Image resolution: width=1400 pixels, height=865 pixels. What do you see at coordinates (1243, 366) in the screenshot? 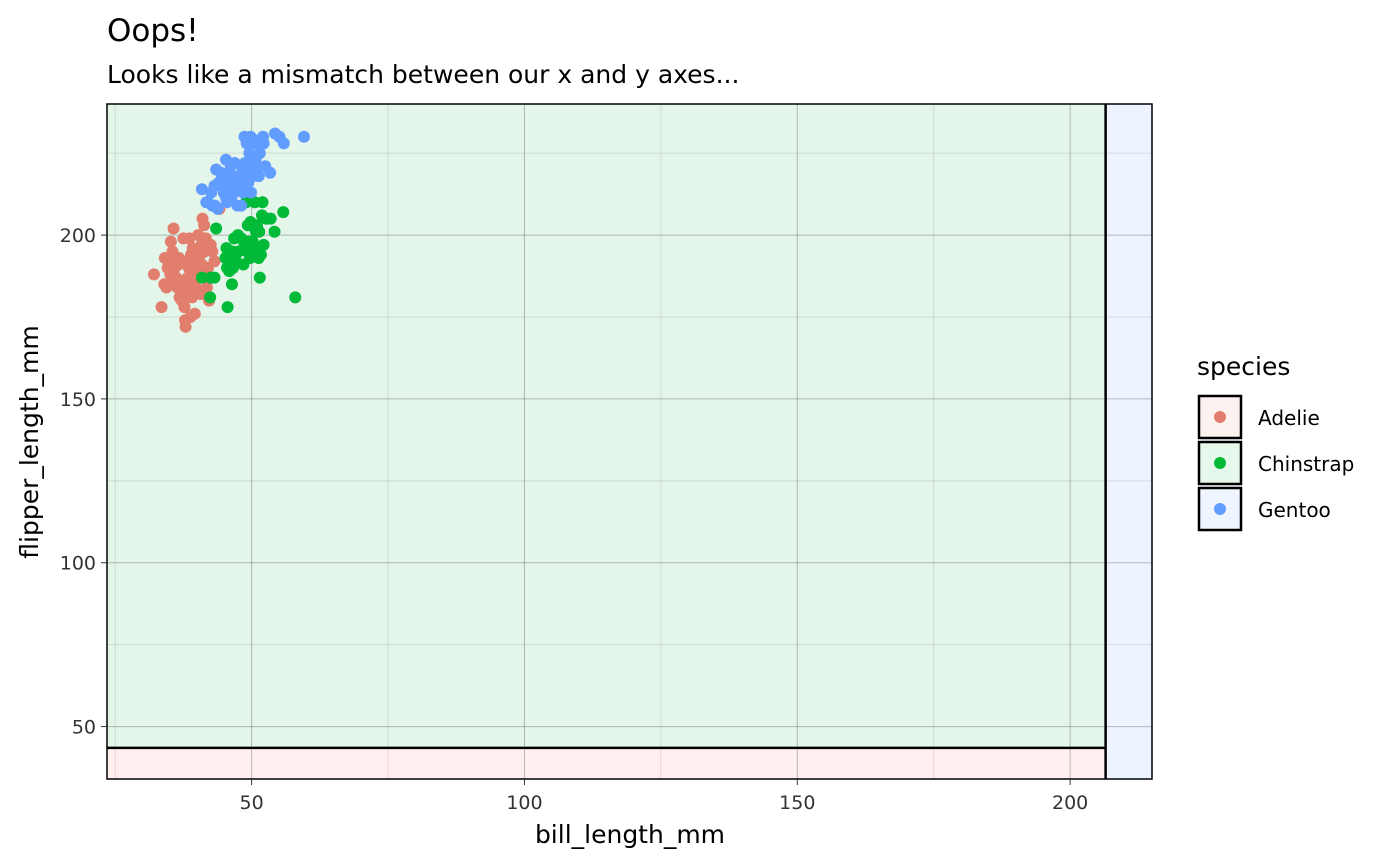
I see `legend-title: species` at bounding box center [1243, 366].